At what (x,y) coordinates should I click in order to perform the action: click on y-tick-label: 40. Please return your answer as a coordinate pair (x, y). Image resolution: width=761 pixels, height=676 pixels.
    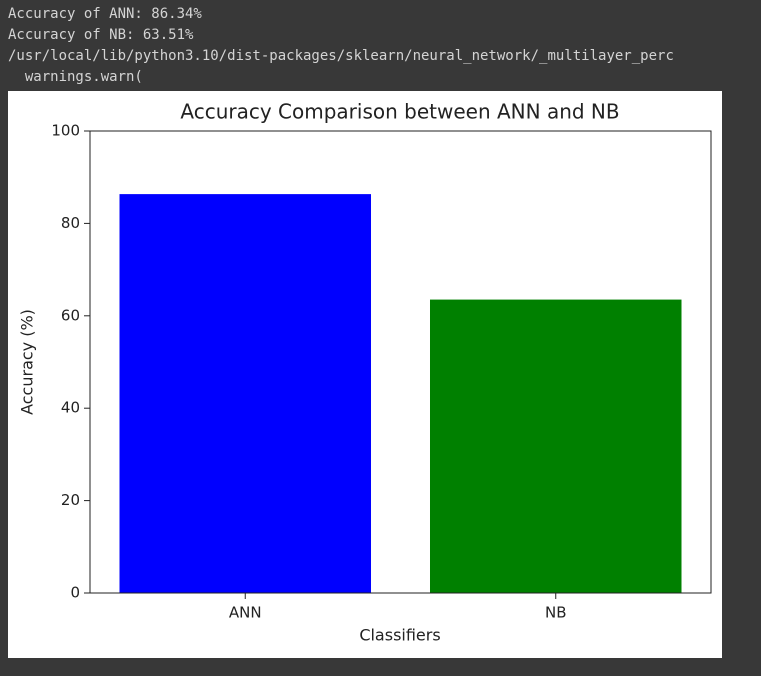
    Looking at the image, I should click on (70, 408).